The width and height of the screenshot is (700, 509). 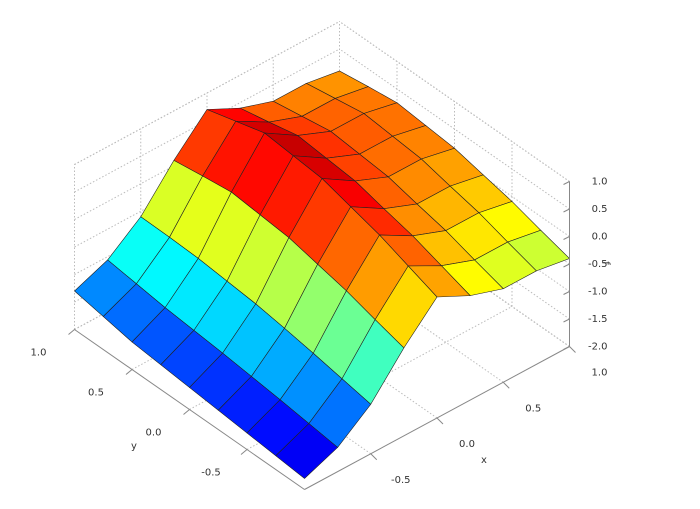 What do you see at coordinates (598, 347) in the screenshot?
I see `z-tick-label: -2.0` at bounding box center [598, 347].